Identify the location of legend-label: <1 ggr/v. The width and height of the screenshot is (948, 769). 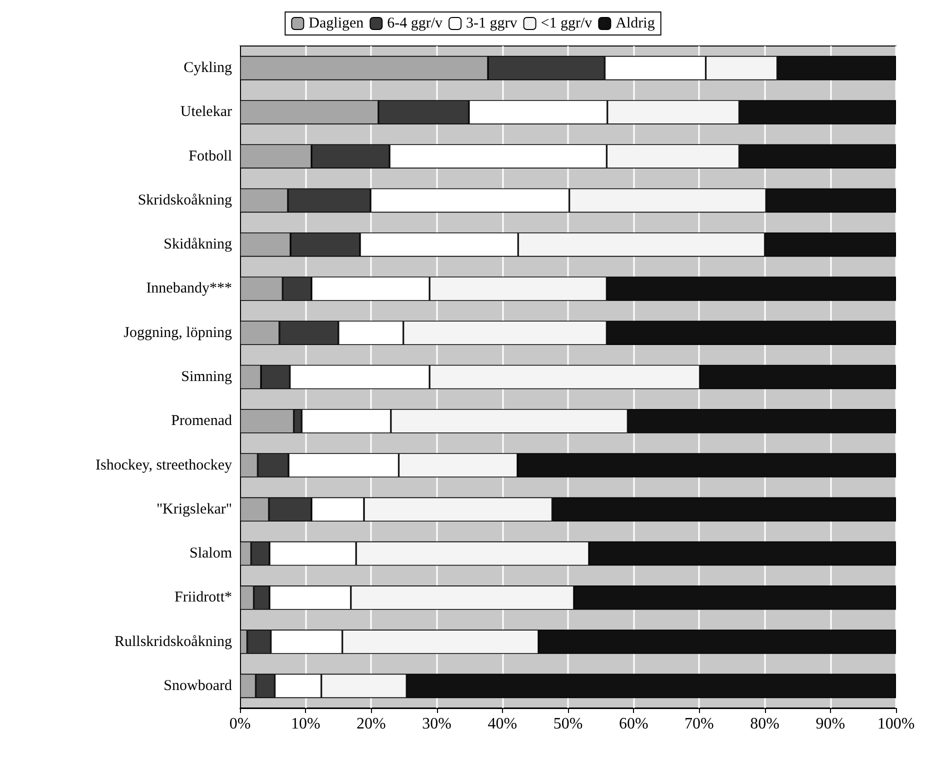
(566, 24).